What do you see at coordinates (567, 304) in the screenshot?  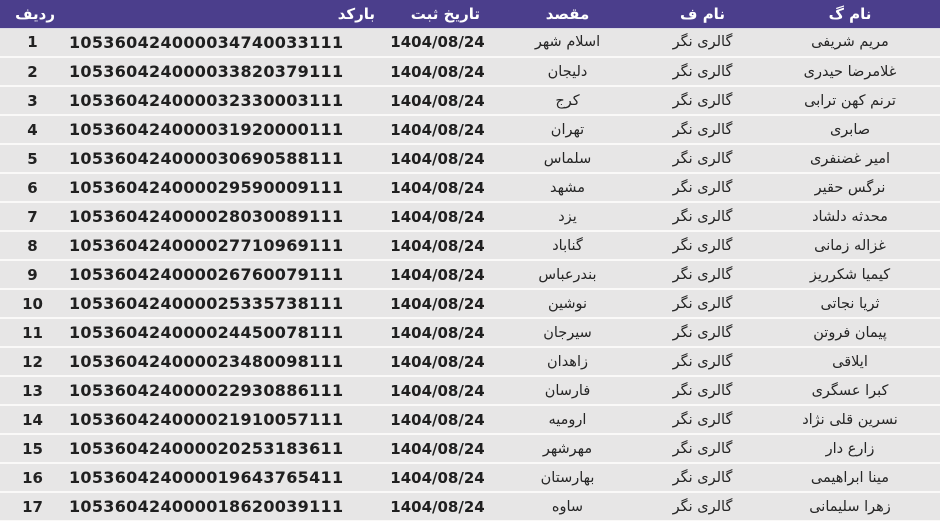 I see `cell-destination: نوشین` at bounding box center [567, 304].